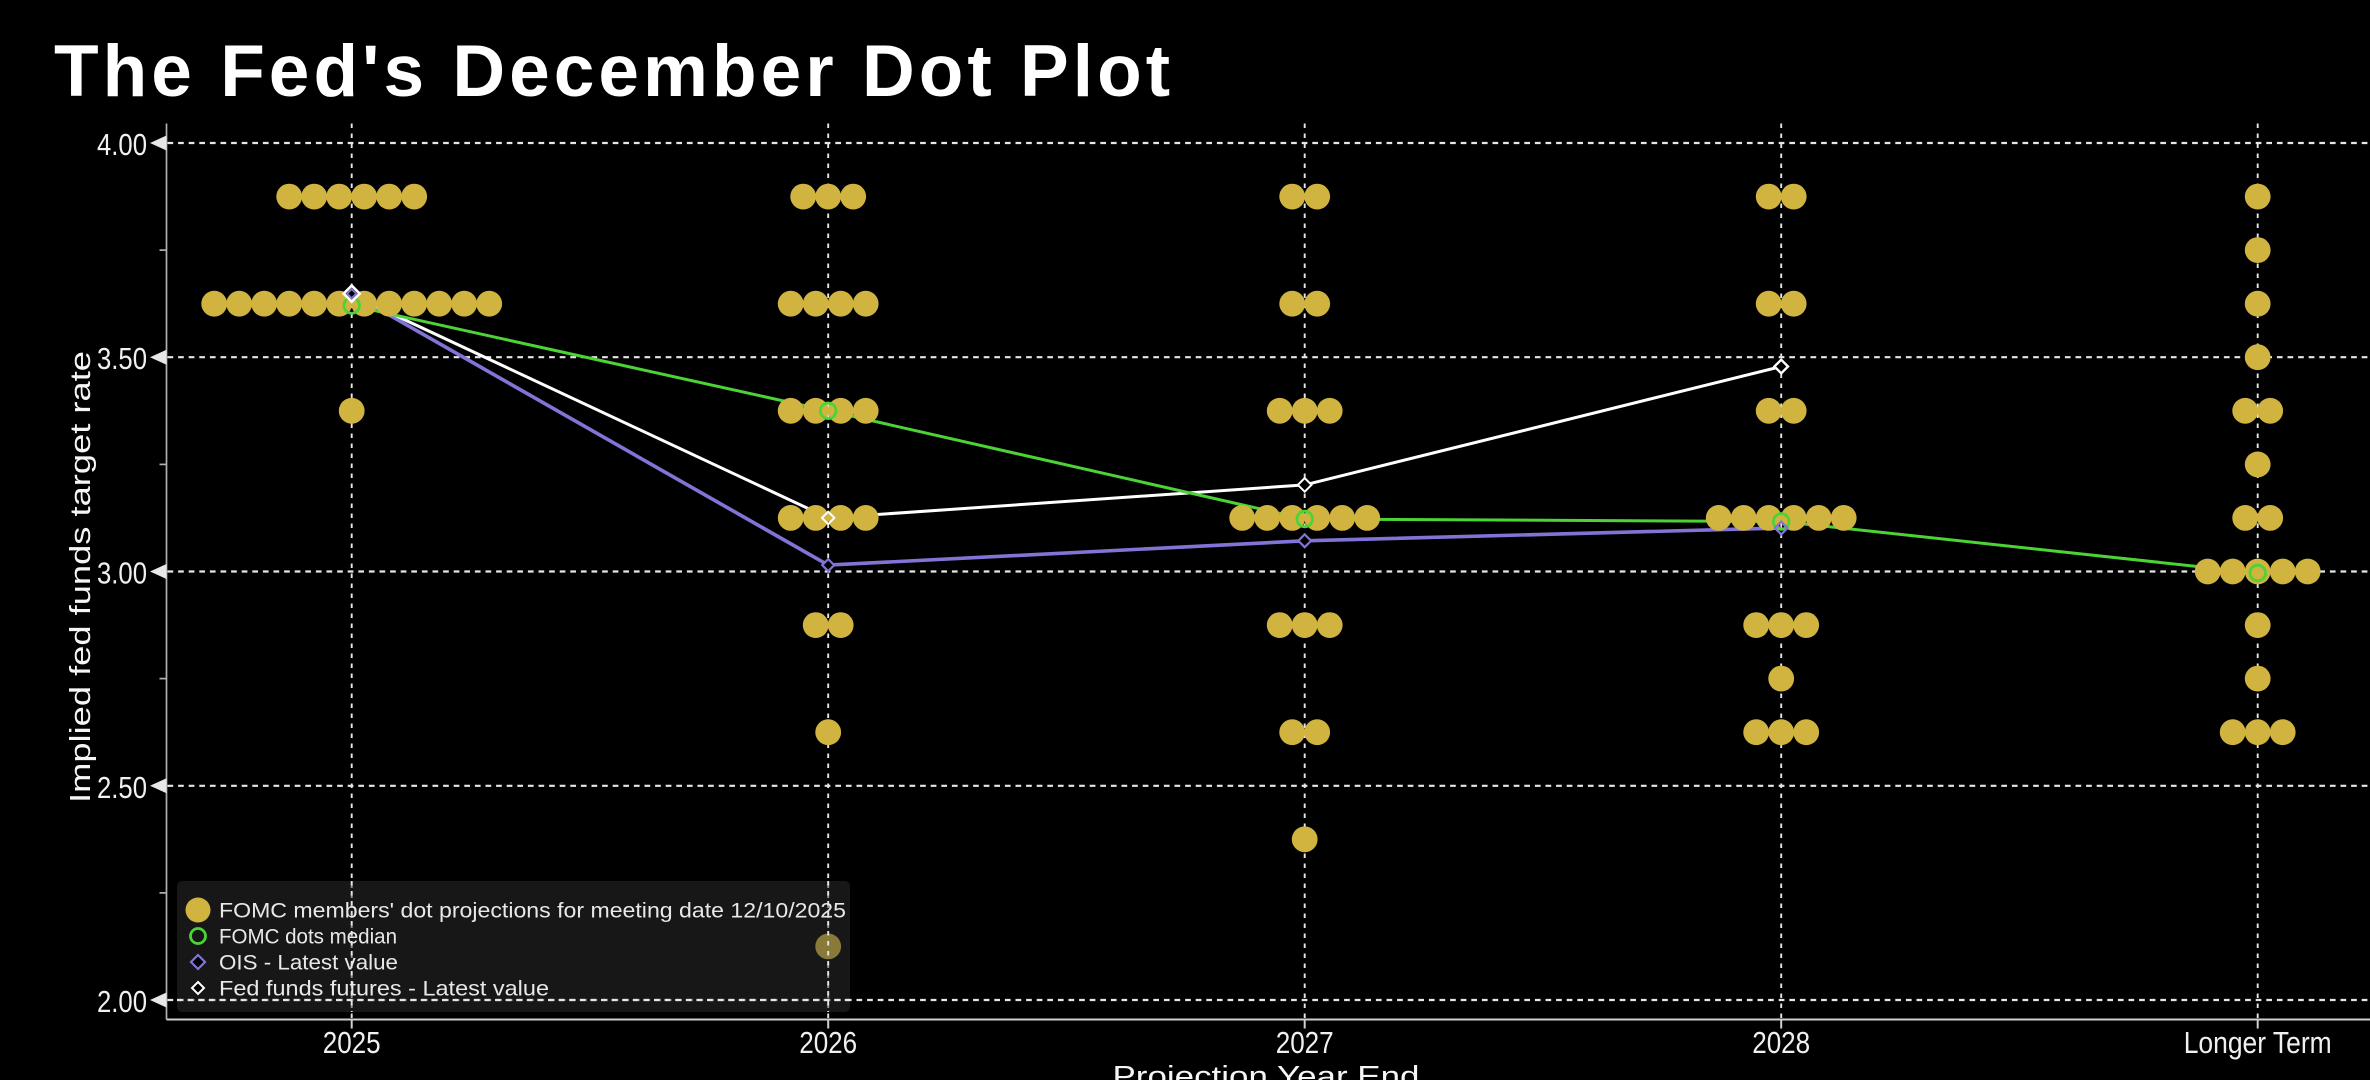  I want to click on svg-text: 2028, so click(1781, 1042).